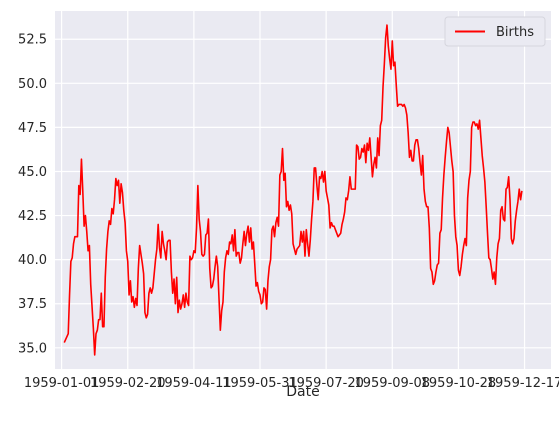  What do you see at coordinates (194, 383) in the screenshot?
I see `x-tick-label: 1959-04-11` at bounding box center [194, 383].